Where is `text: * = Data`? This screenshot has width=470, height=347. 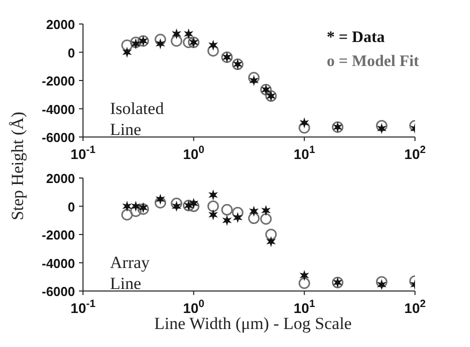
text: * = Data is located at coordinates (356, 38).